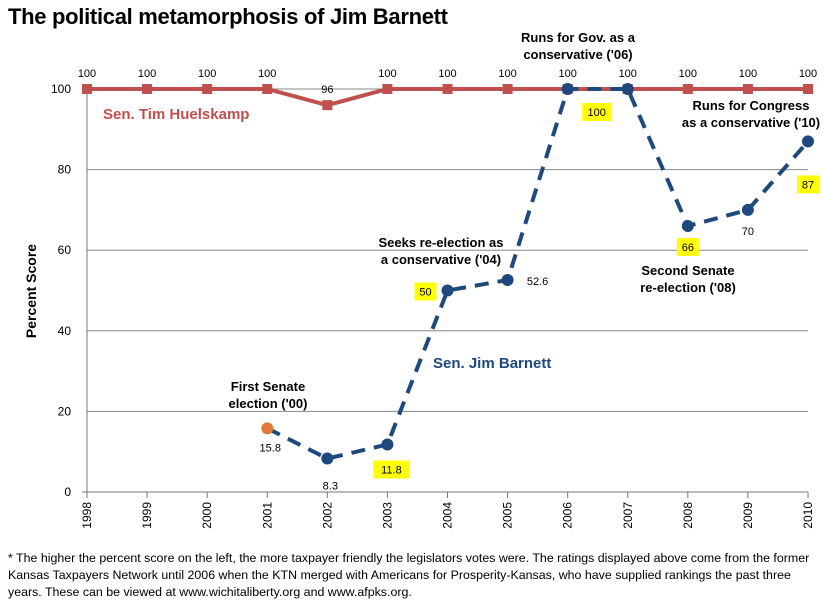 The width and height of the screenshot is (824, 612). What do you see at coordinates (492, 363) in the screenshot?
I see `barnett-series-label: Sen. Jim Barnett` at bounding box center [492, 363].